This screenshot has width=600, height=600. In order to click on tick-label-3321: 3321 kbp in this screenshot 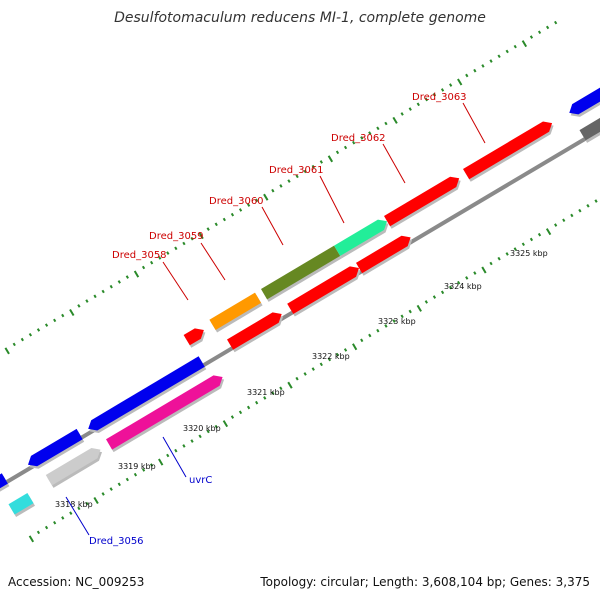, I will do `click(266, 392)`.